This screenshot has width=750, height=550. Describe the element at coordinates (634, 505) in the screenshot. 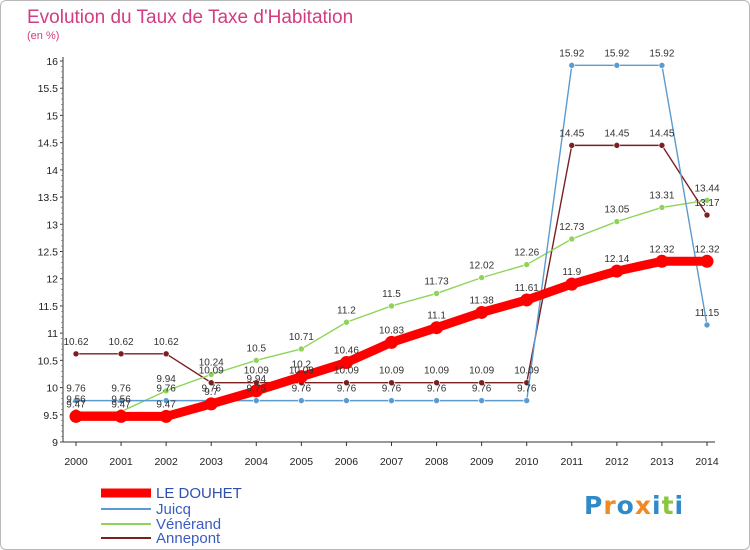

I see `proxiti-logo: Proxiti` at that location.